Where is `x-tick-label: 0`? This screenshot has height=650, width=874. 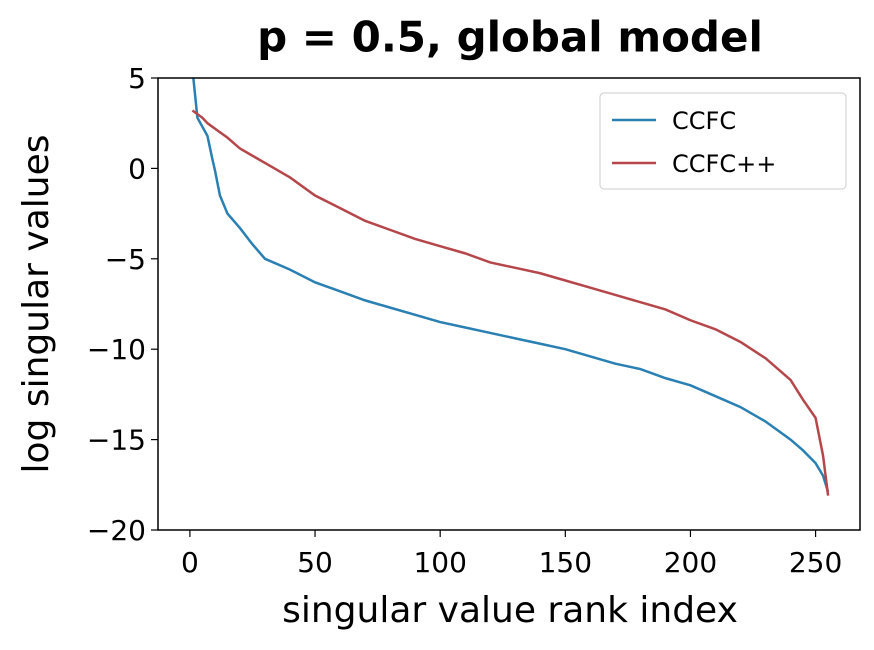 x-tick-label: 0 is located at coordinates (190, 562).